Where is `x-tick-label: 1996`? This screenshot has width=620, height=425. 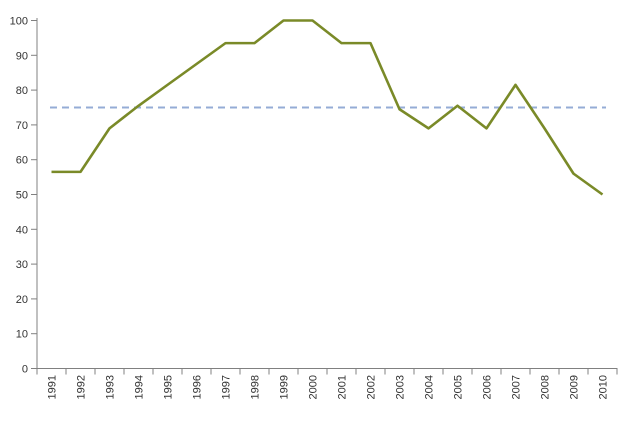 x-tick-label: 1996 is located at coordinates (198, 387).